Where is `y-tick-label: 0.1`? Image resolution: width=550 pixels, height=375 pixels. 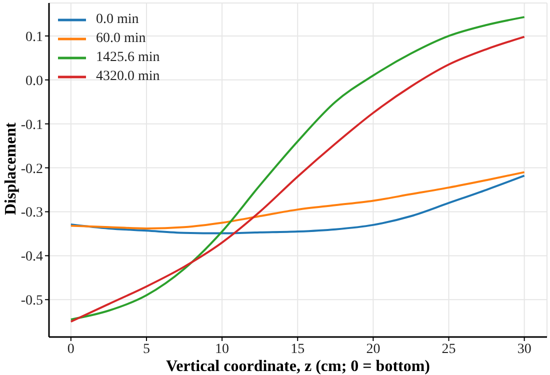 y-tick-label: 0.1 is located at coordinates (34, 37).